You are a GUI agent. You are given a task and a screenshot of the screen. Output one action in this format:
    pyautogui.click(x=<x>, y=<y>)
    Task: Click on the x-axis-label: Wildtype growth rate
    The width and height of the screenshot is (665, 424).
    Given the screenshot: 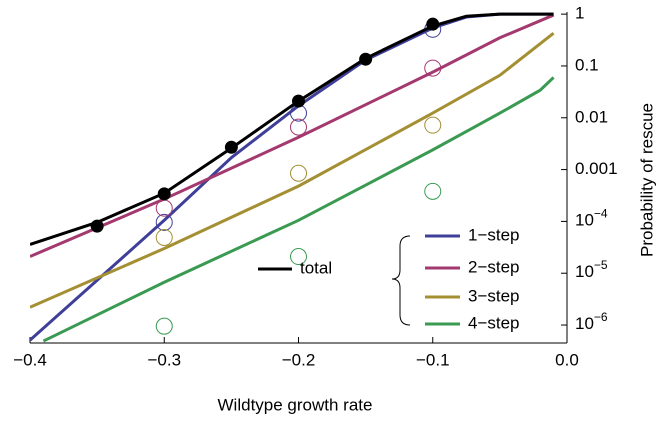 What is the action you would take?
    pyautogui.click(x=295, y=404)
    